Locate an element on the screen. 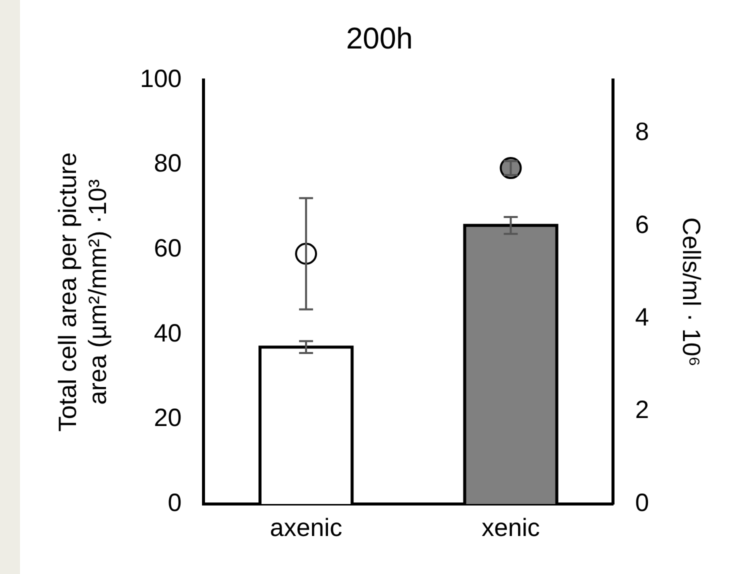 Image resolution: width=749 pixels, height=574 pixels. y2-tick-label: 6 is located at coordinates (642, 224).